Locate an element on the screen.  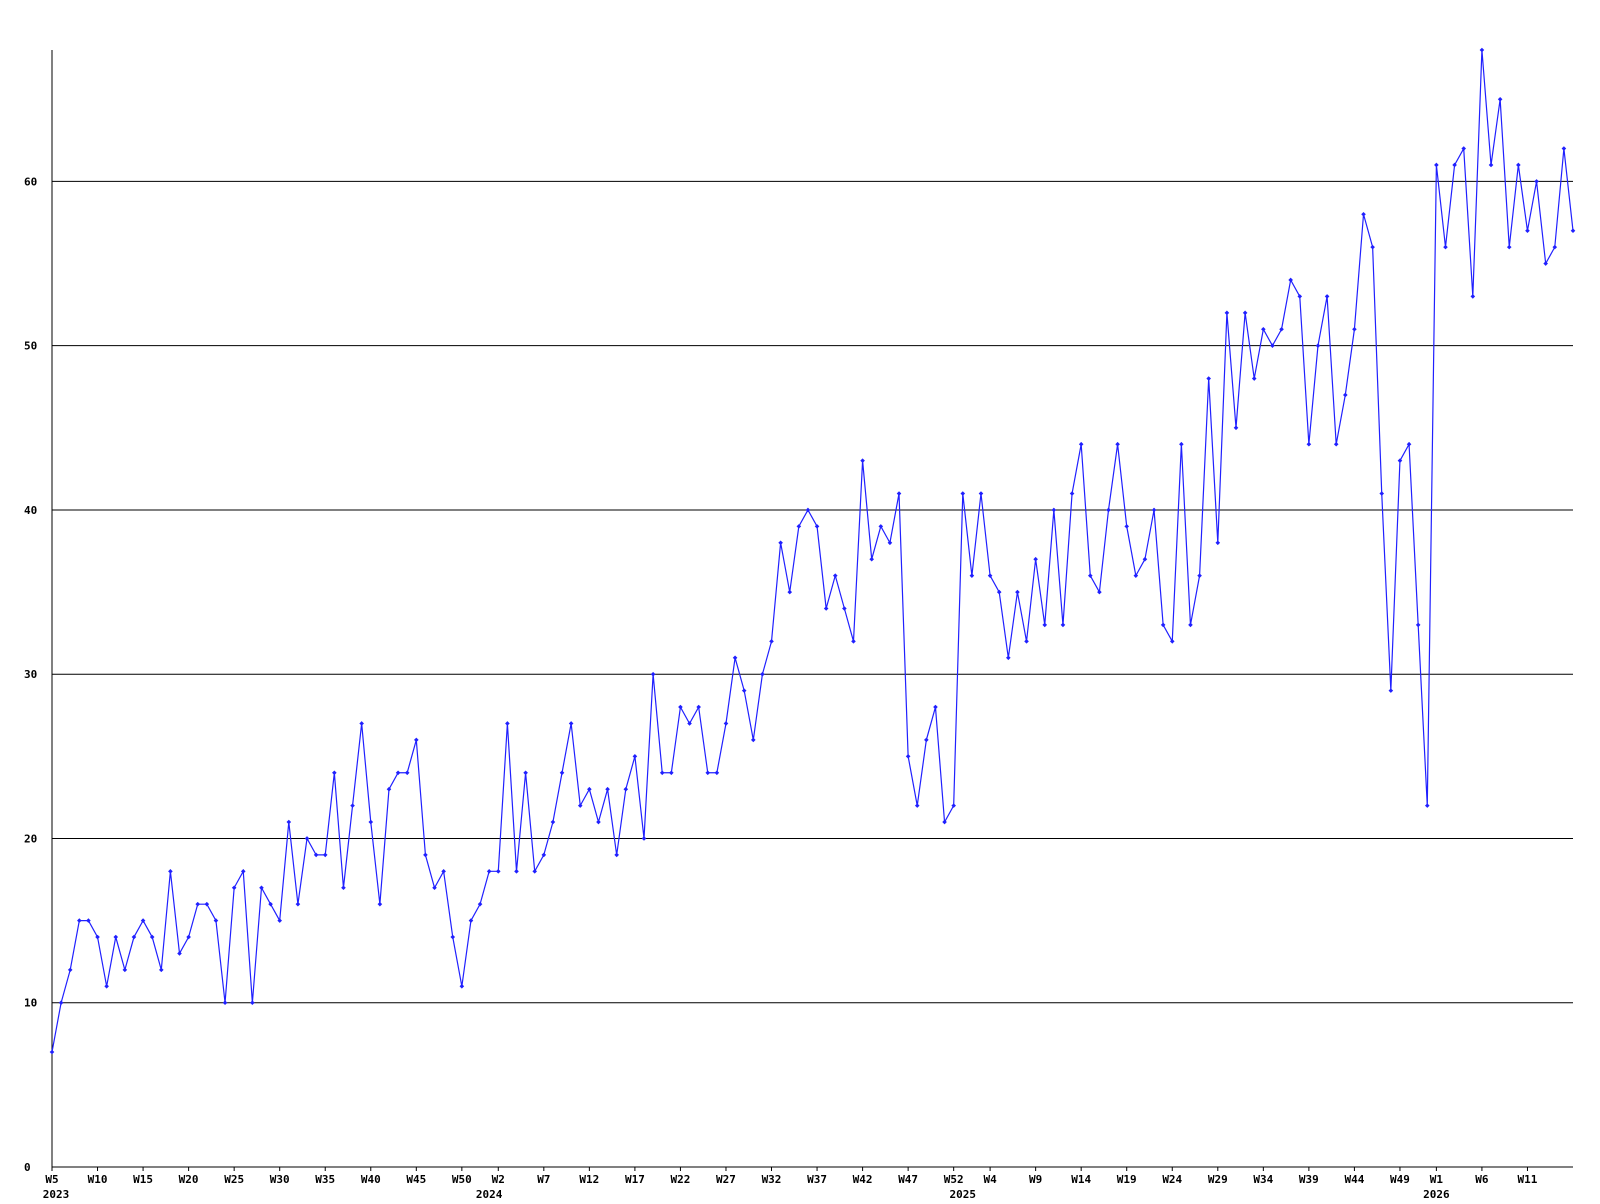
y-tick-label: 0 is located at coordinates (27, 1167).